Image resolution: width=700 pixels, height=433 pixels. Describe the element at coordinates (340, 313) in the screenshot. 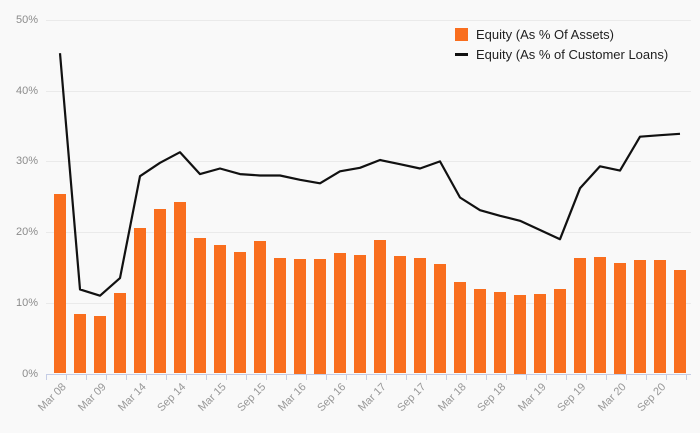

I see `bar-Sep 16` at that location.